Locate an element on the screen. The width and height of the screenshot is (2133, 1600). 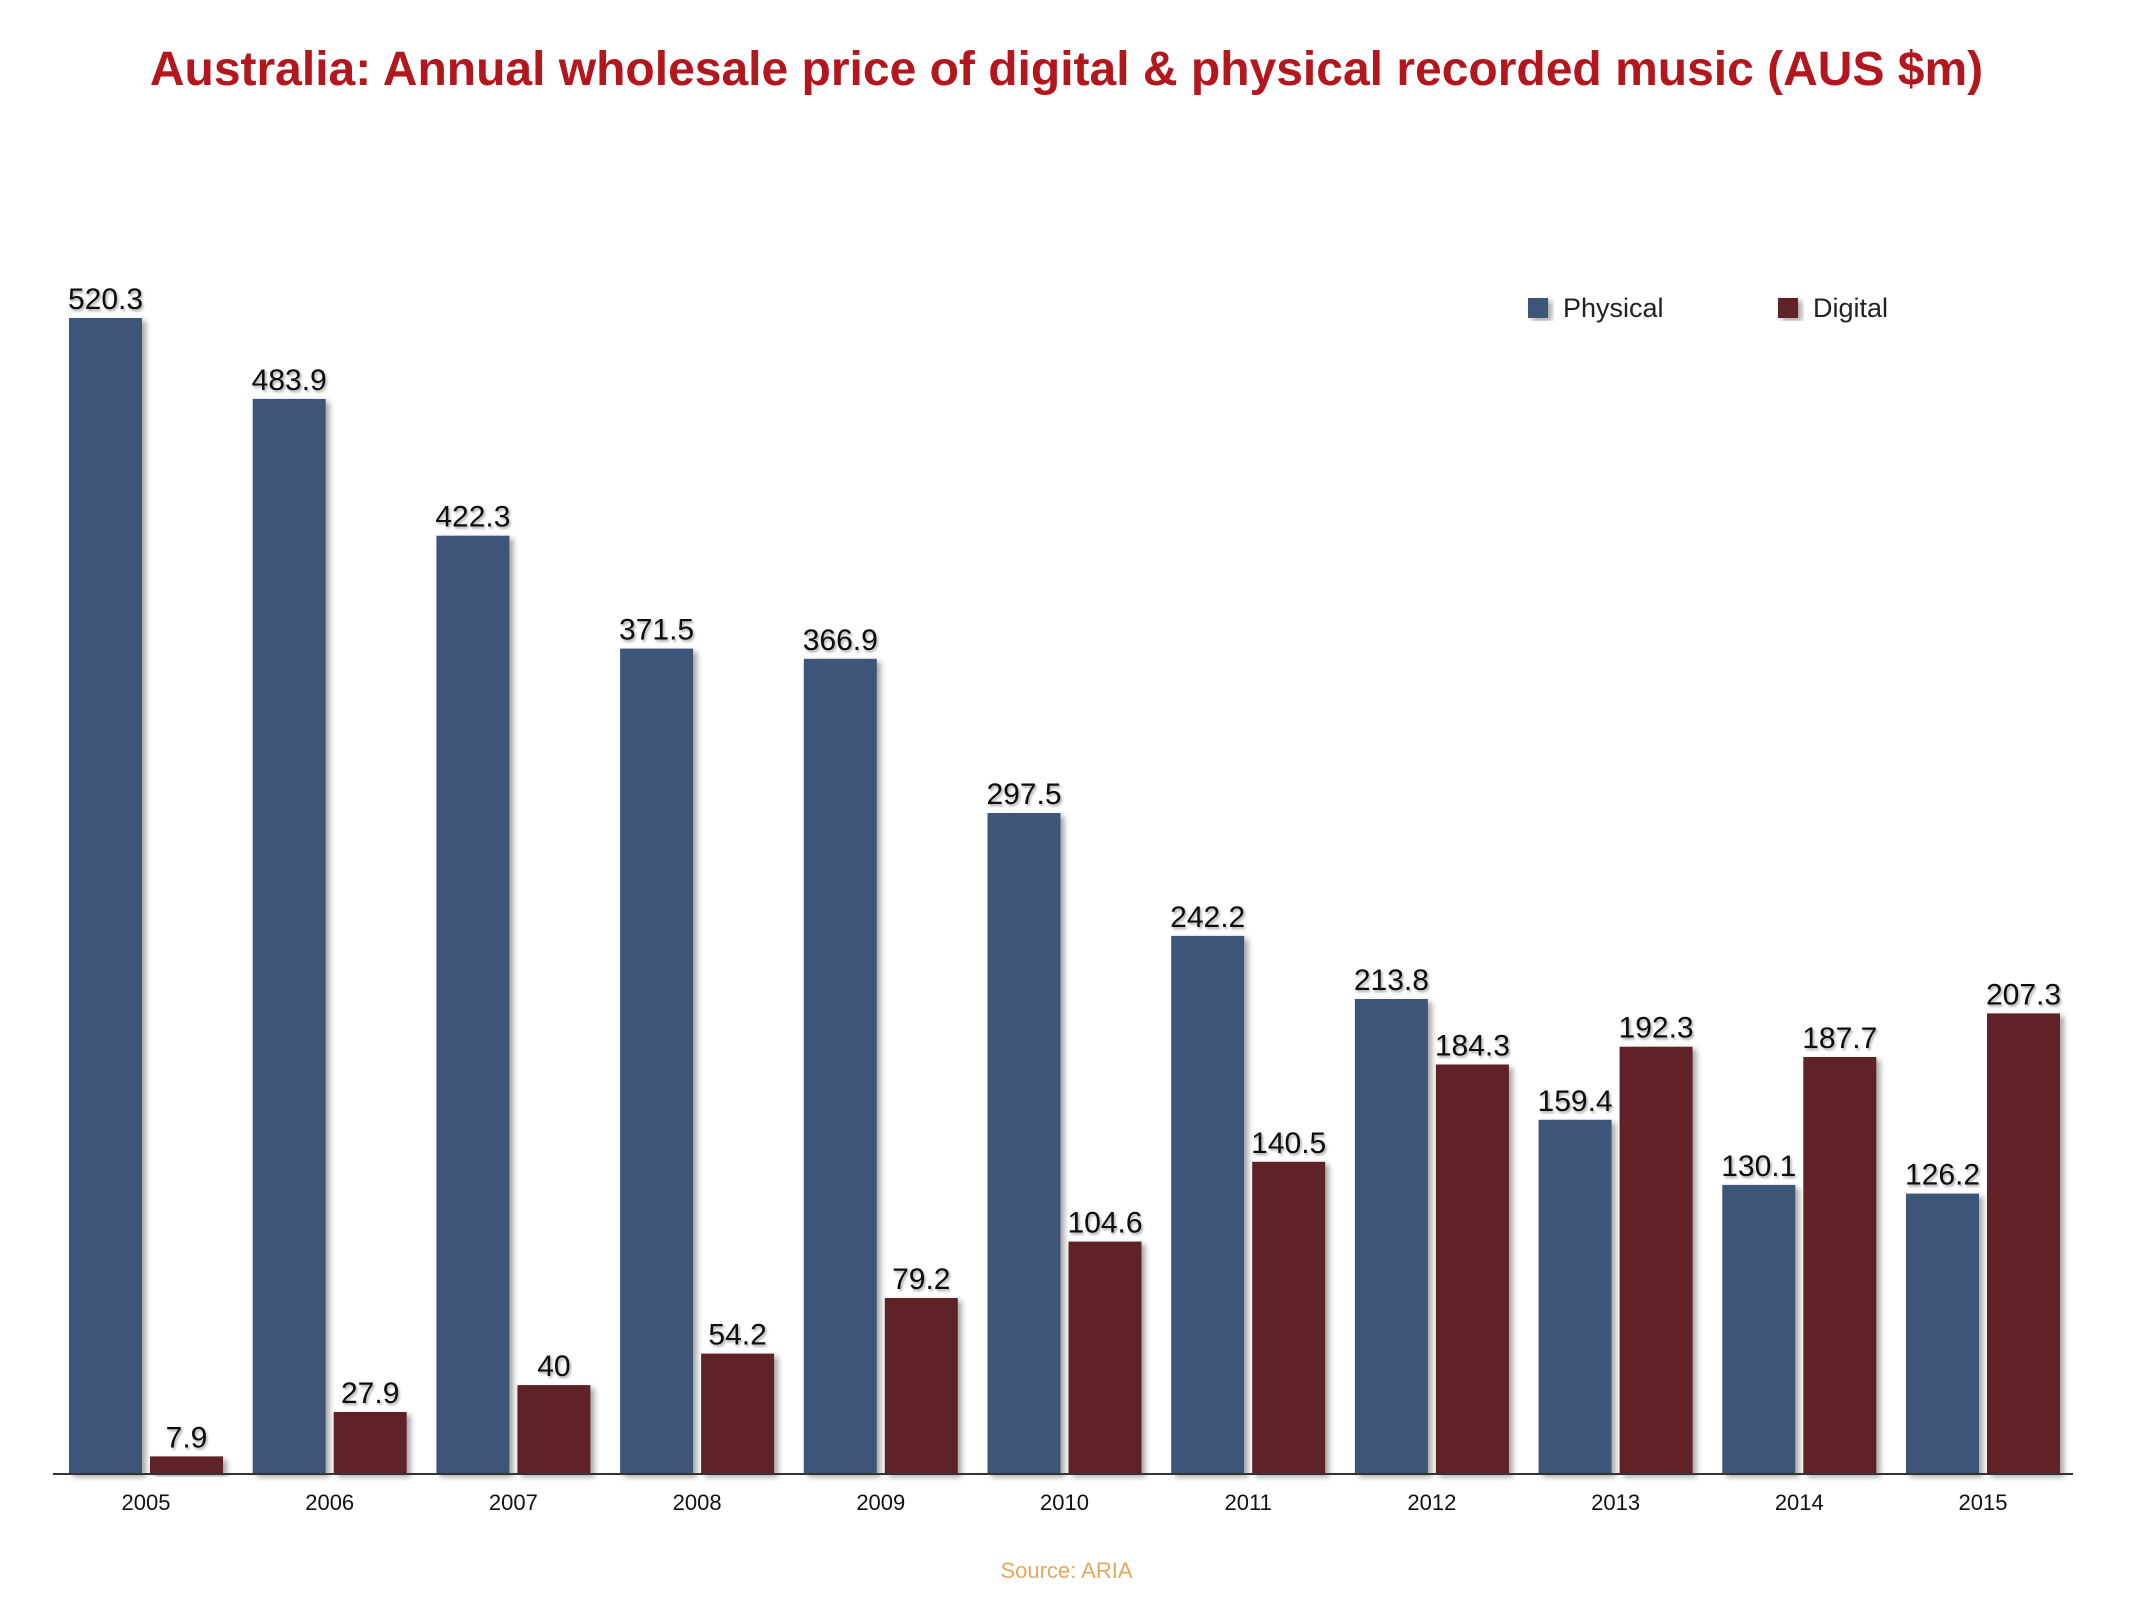
legend: Physical Digital is located at coordinates (1708, 308).